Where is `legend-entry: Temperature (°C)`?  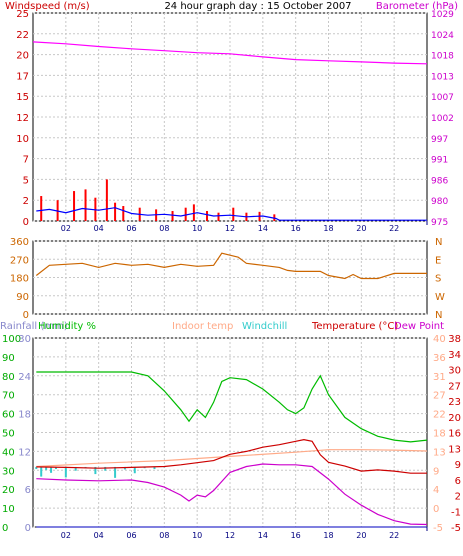
legend-entry: Temperature (°C) is located at coordinates (354, 326).